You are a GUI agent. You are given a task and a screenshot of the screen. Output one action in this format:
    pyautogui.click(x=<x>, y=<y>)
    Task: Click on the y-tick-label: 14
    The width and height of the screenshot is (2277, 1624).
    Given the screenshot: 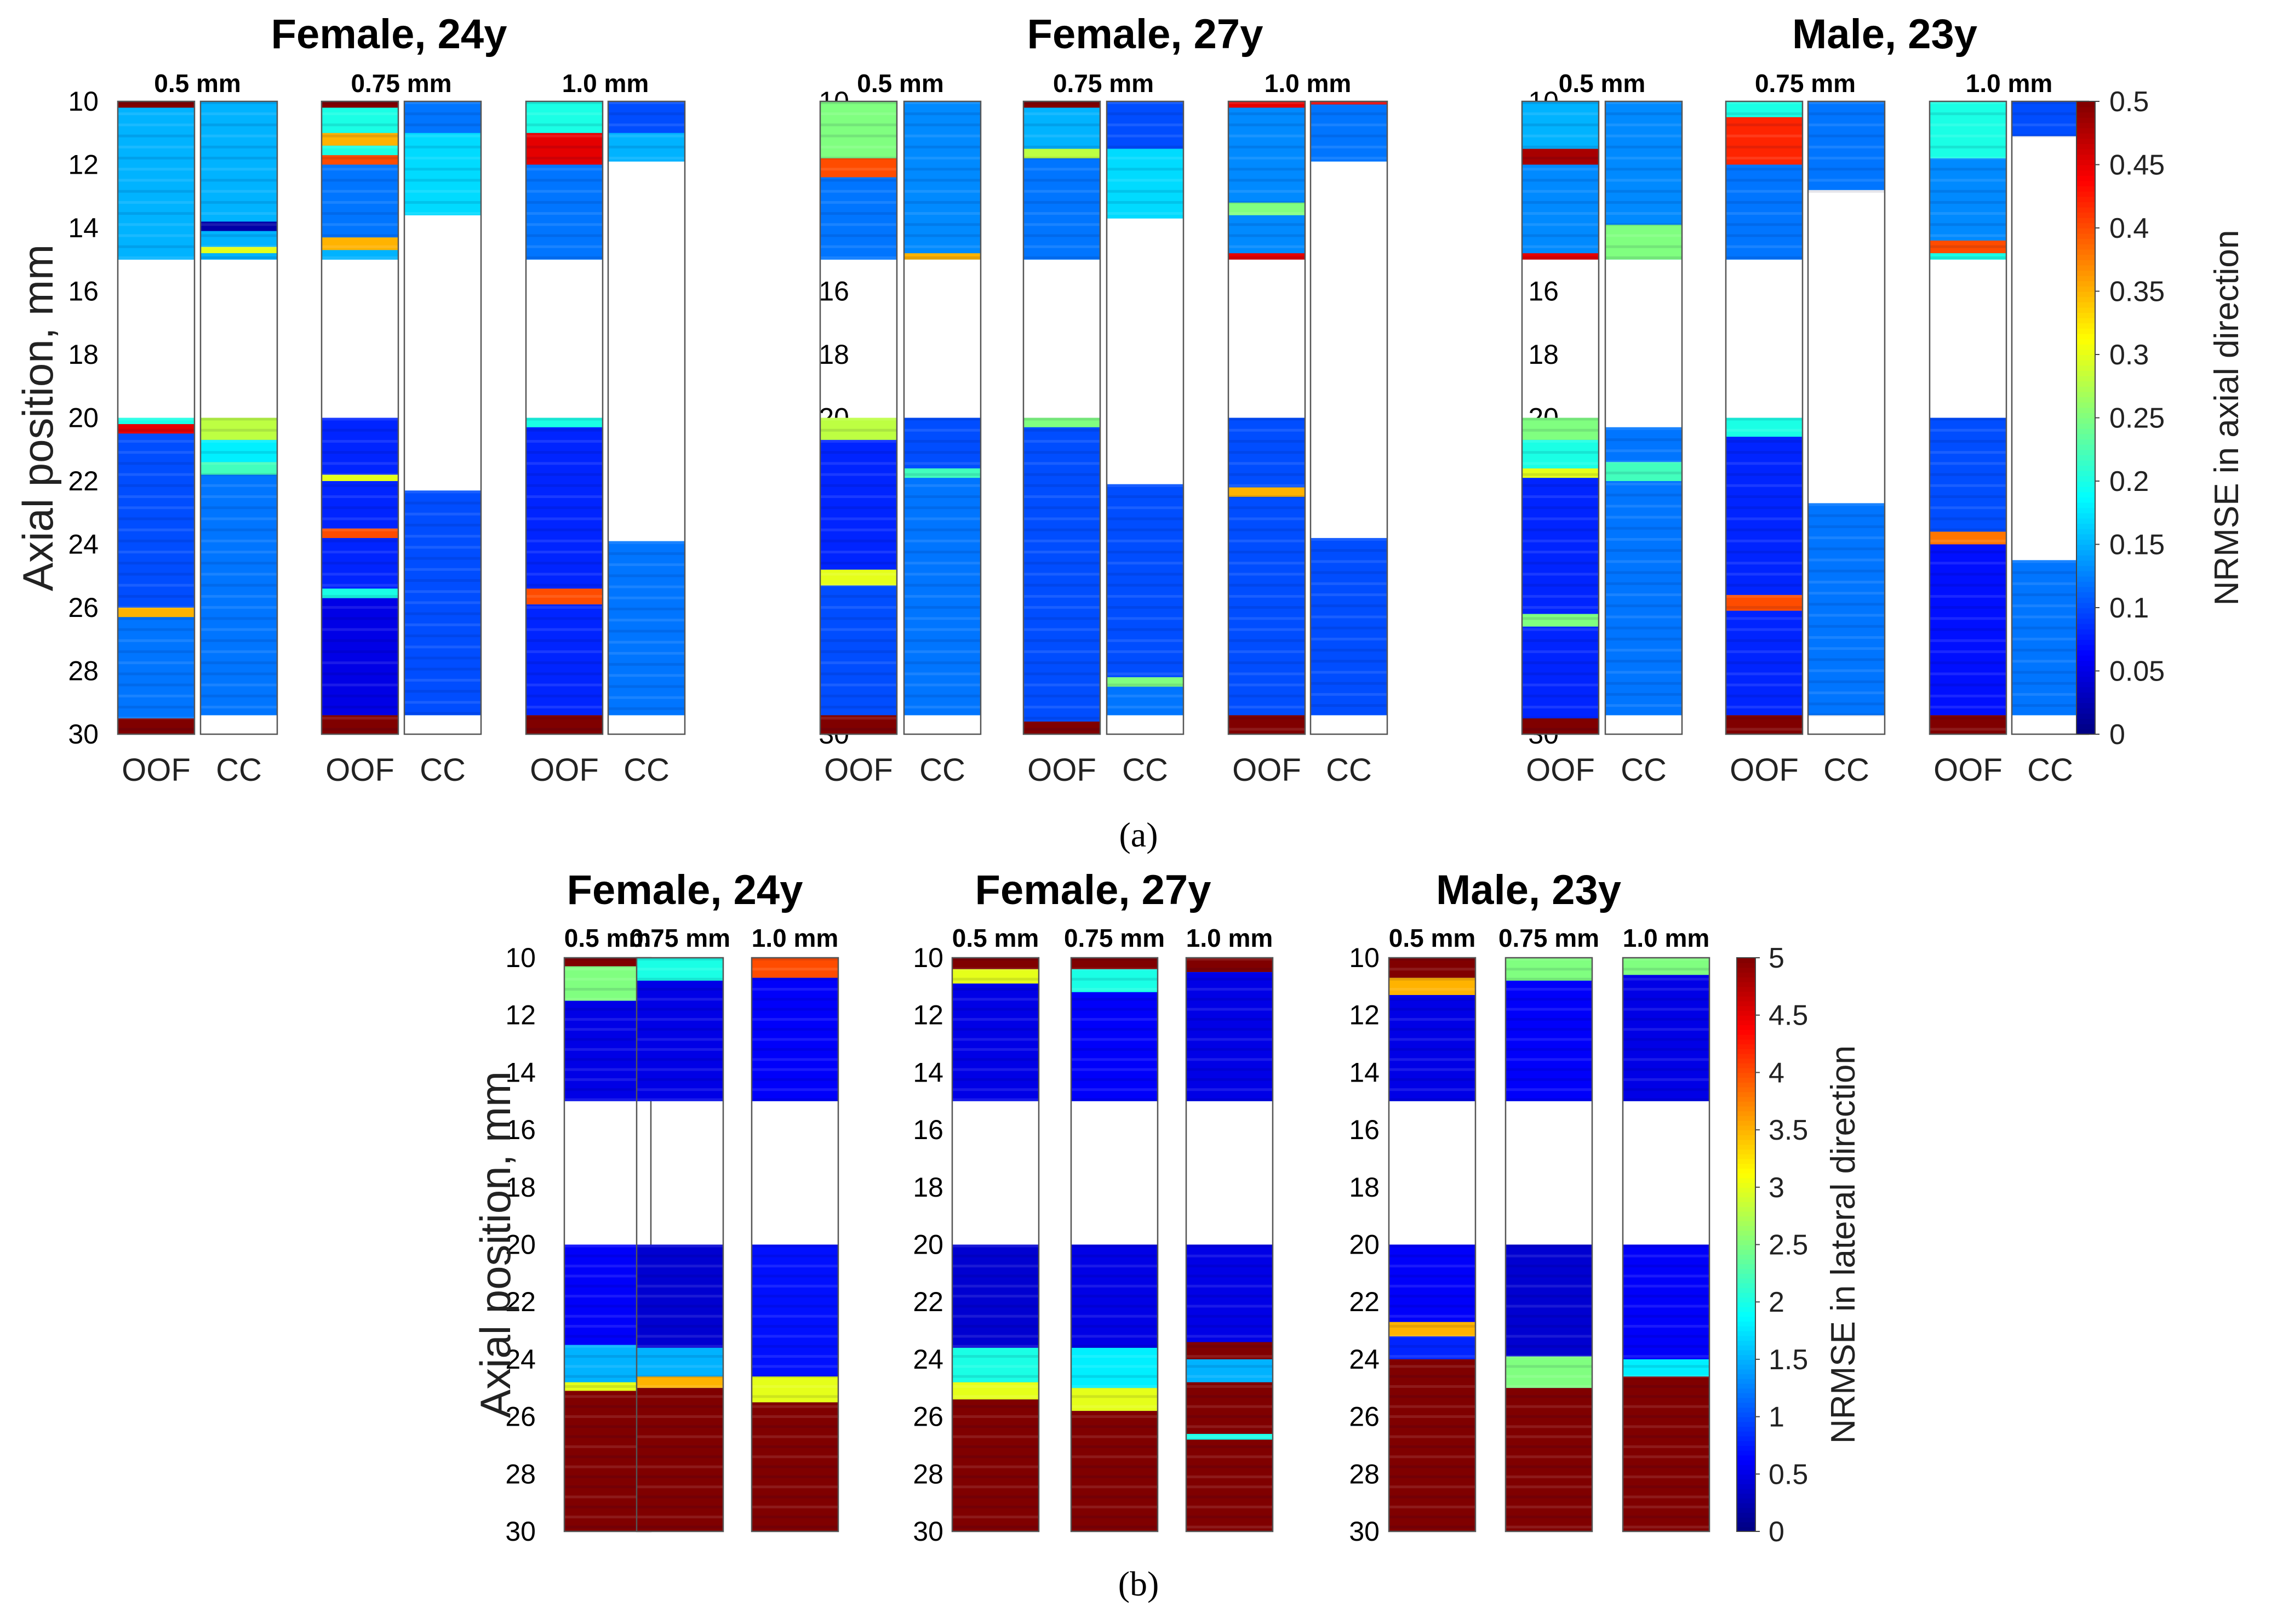 What is the action you would take?
    pyautogui.click(x=83, y=228)
    